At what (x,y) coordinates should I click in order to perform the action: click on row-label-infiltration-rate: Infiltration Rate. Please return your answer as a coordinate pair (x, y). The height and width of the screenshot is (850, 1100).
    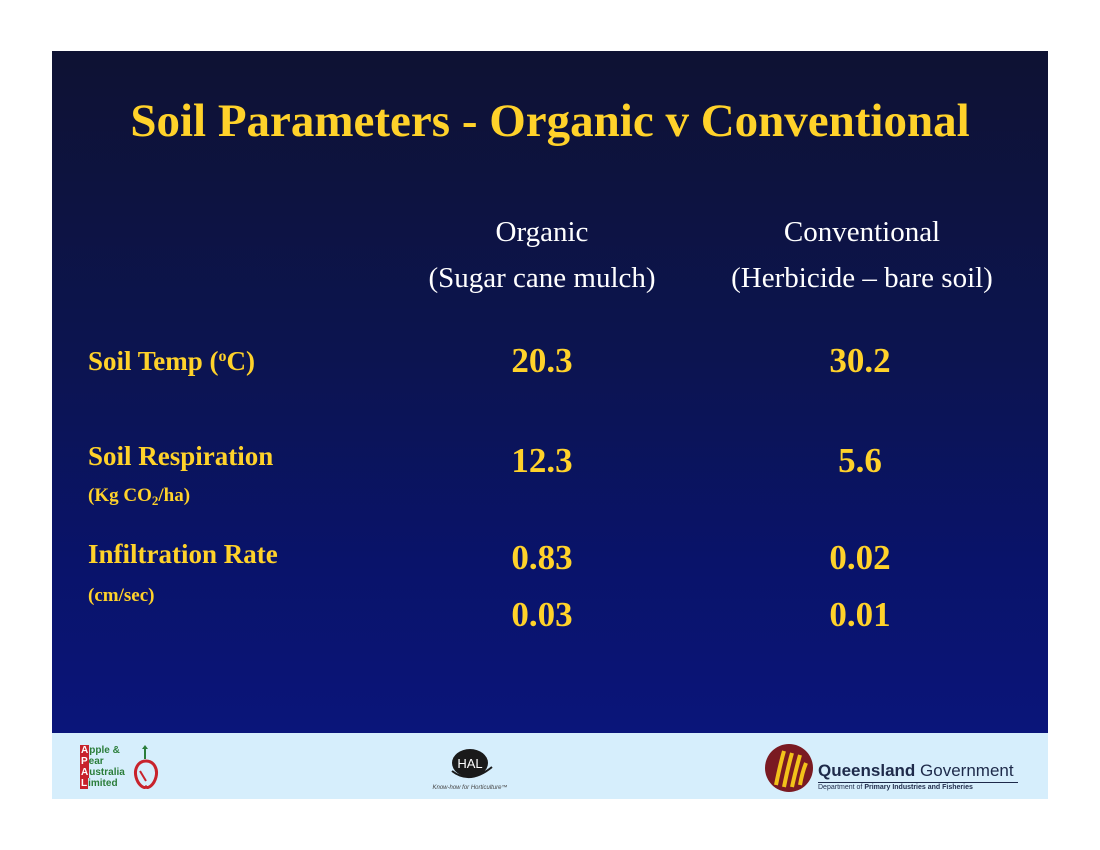
    Looking at the image, I should click on (183, 554).